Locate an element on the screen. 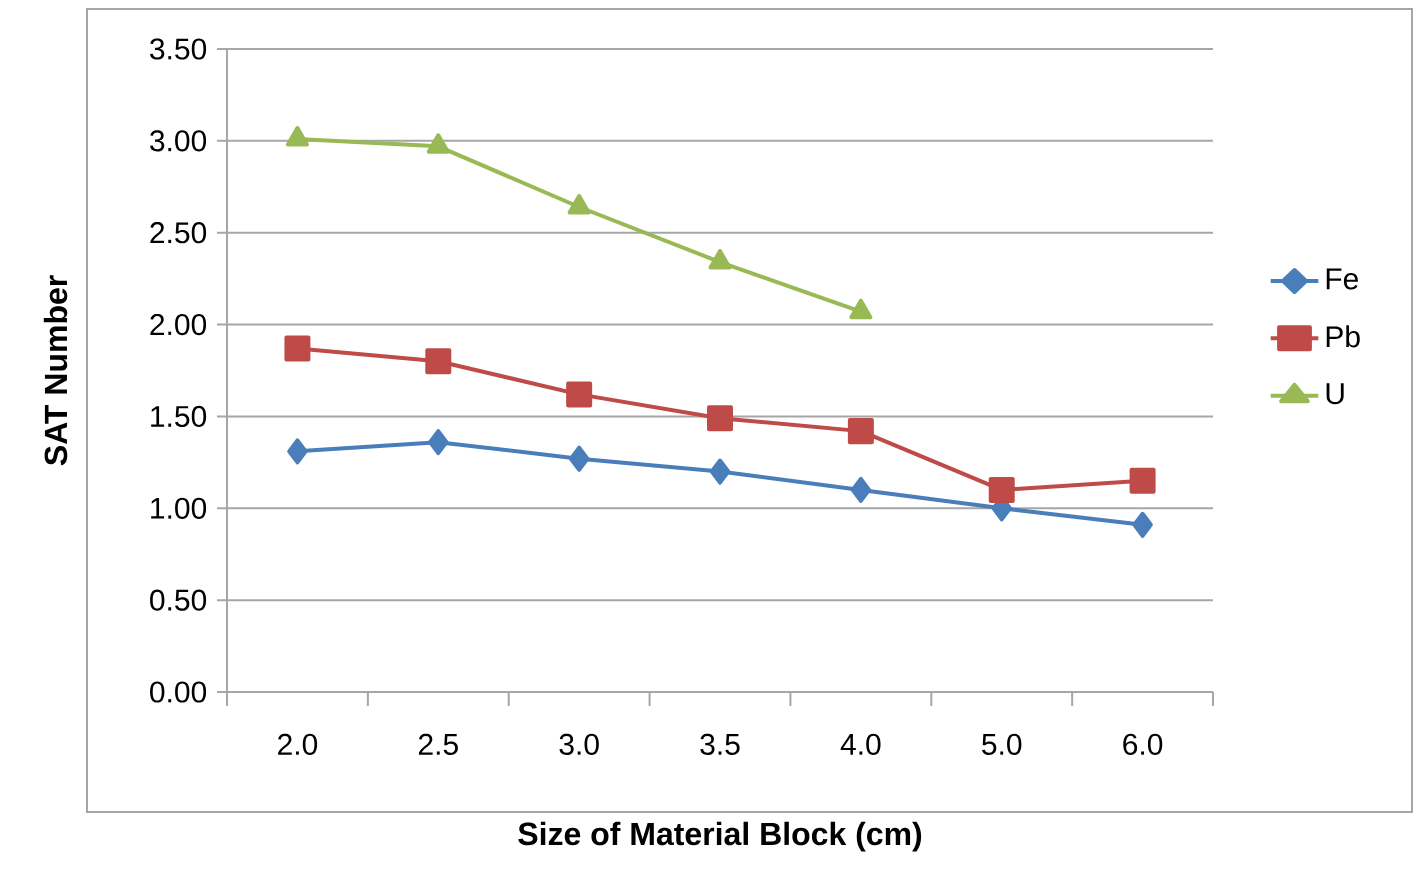 This screenshot has width=1414, height=873. x-tick-label: 3.0 is located at coordinates (579, 744).